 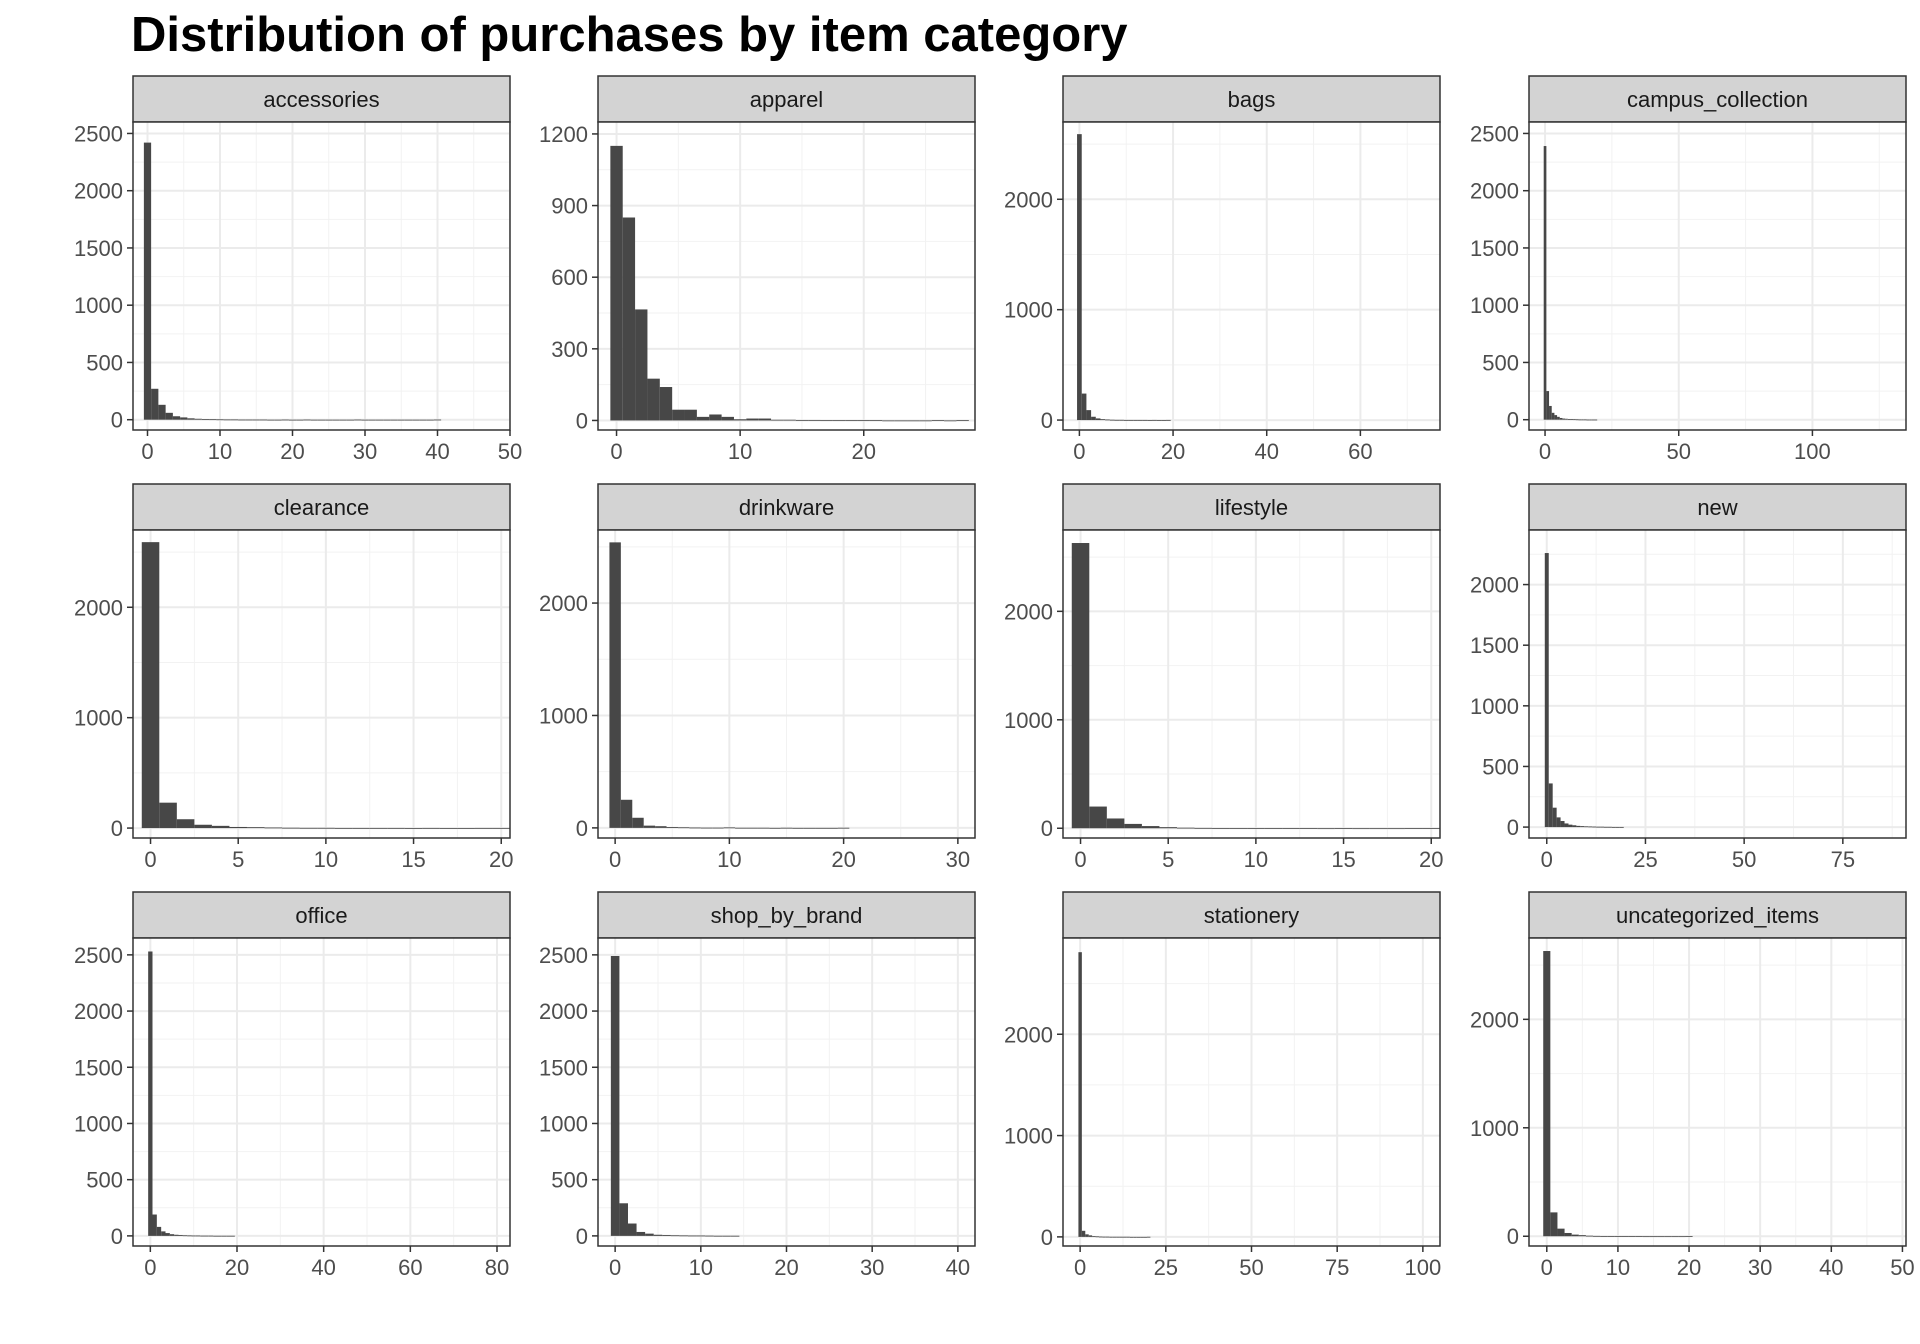 What do you see at coordinates (321, 507) in the screenshot?
I see `facet-strip-label: clearance` at bounding box center [321, 507].